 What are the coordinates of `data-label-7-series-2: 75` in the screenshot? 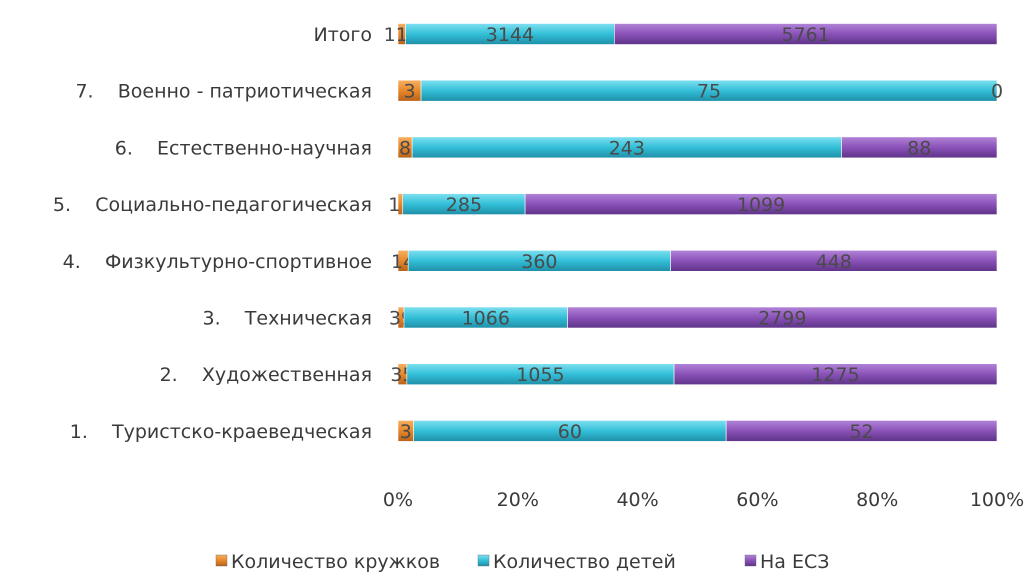 It's located at (709, 92).